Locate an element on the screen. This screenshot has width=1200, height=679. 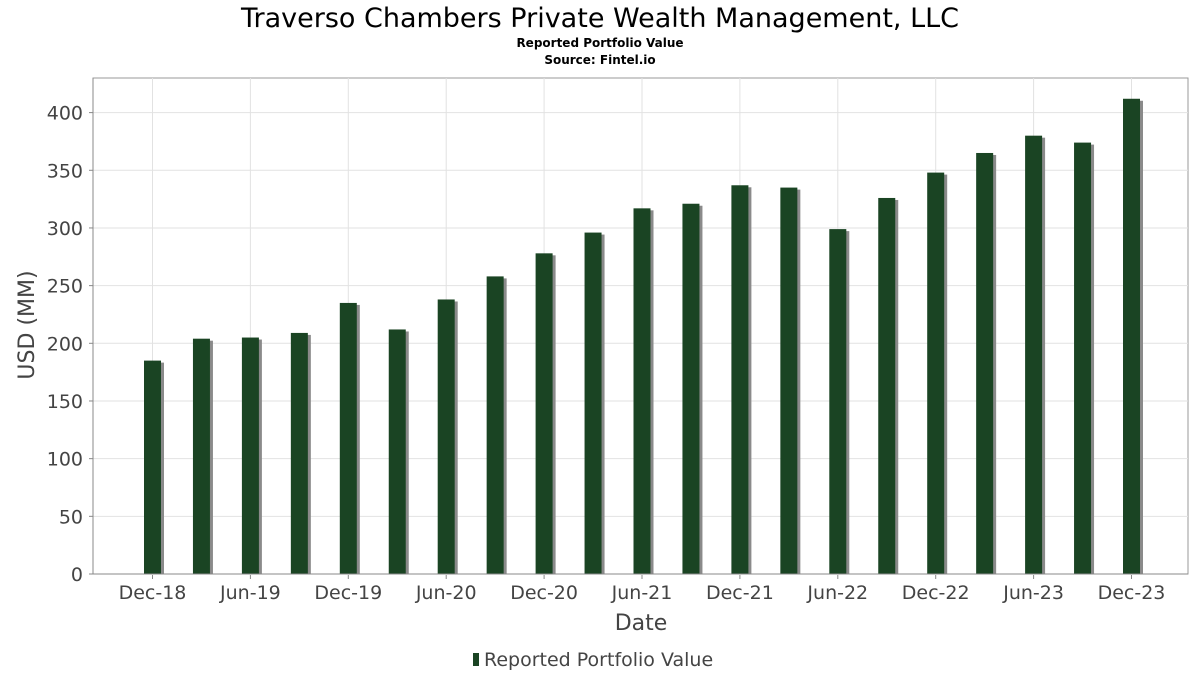
x-tick-label: Jun-20 is located at coordinates (446, 593).